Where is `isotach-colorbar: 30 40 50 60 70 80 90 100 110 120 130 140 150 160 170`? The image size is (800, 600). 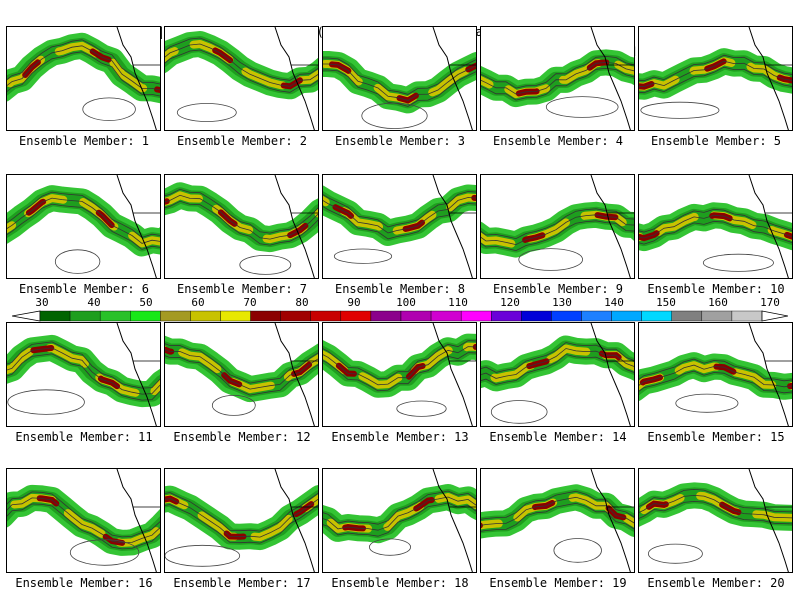
isotach-colorbar: 30 40 50 60 70 80 90 100 110 120 130 140 150 160 170 is located at coordinates (400, 311).